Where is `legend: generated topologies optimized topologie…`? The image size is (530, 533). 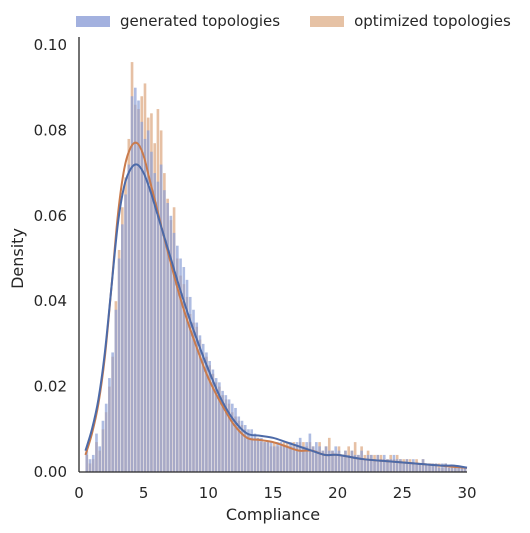
legend: generated topologies optimized topologie… is located at coordinates (293, 21).